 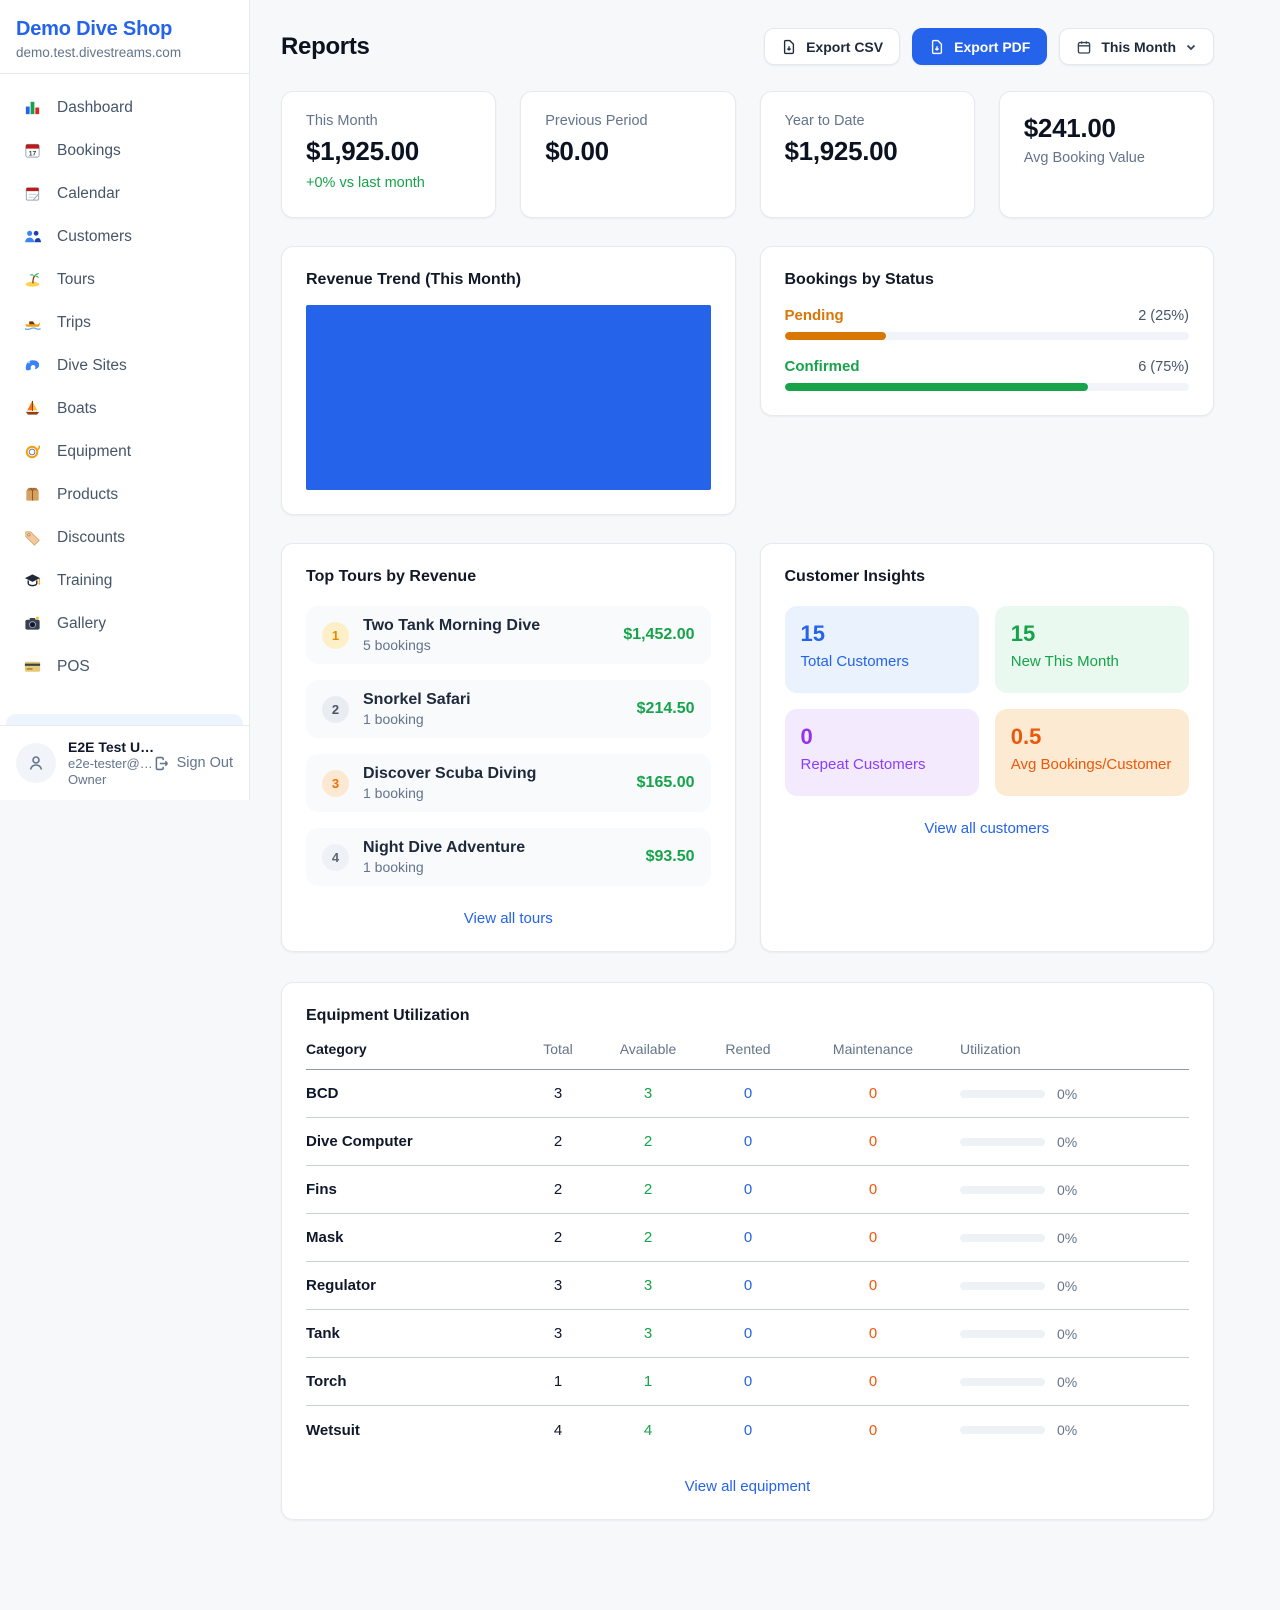 I want to click on sidebar-item-tours: Tours, so click(x=124, y=279).